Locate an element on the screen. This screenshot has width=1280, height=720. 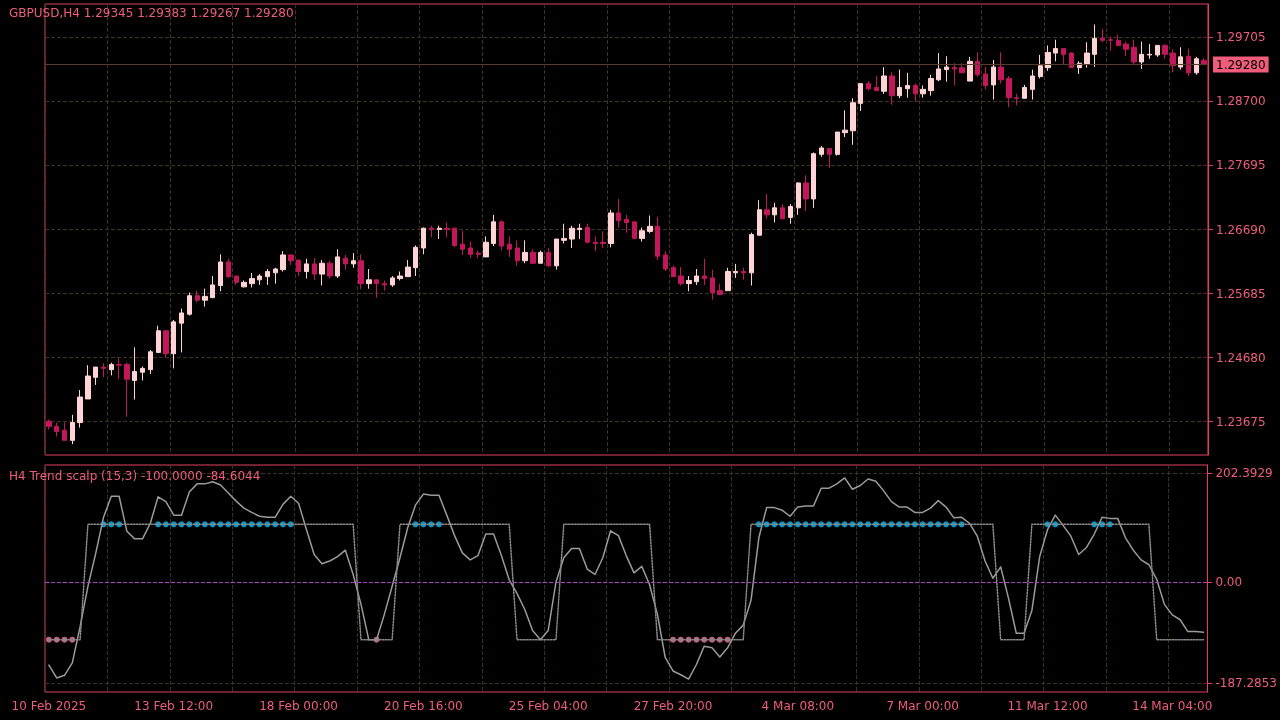
x-tick-label: 25 Feb 04:00 is located at coordinates (548, 706).